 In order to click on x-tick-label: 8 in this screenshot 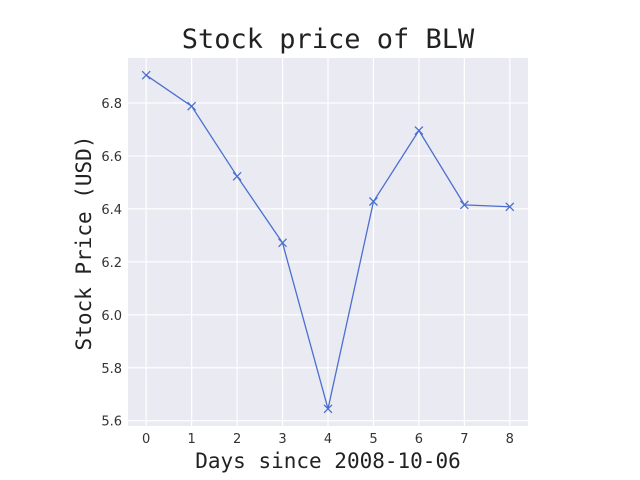, I will do `click(510, 439)`.